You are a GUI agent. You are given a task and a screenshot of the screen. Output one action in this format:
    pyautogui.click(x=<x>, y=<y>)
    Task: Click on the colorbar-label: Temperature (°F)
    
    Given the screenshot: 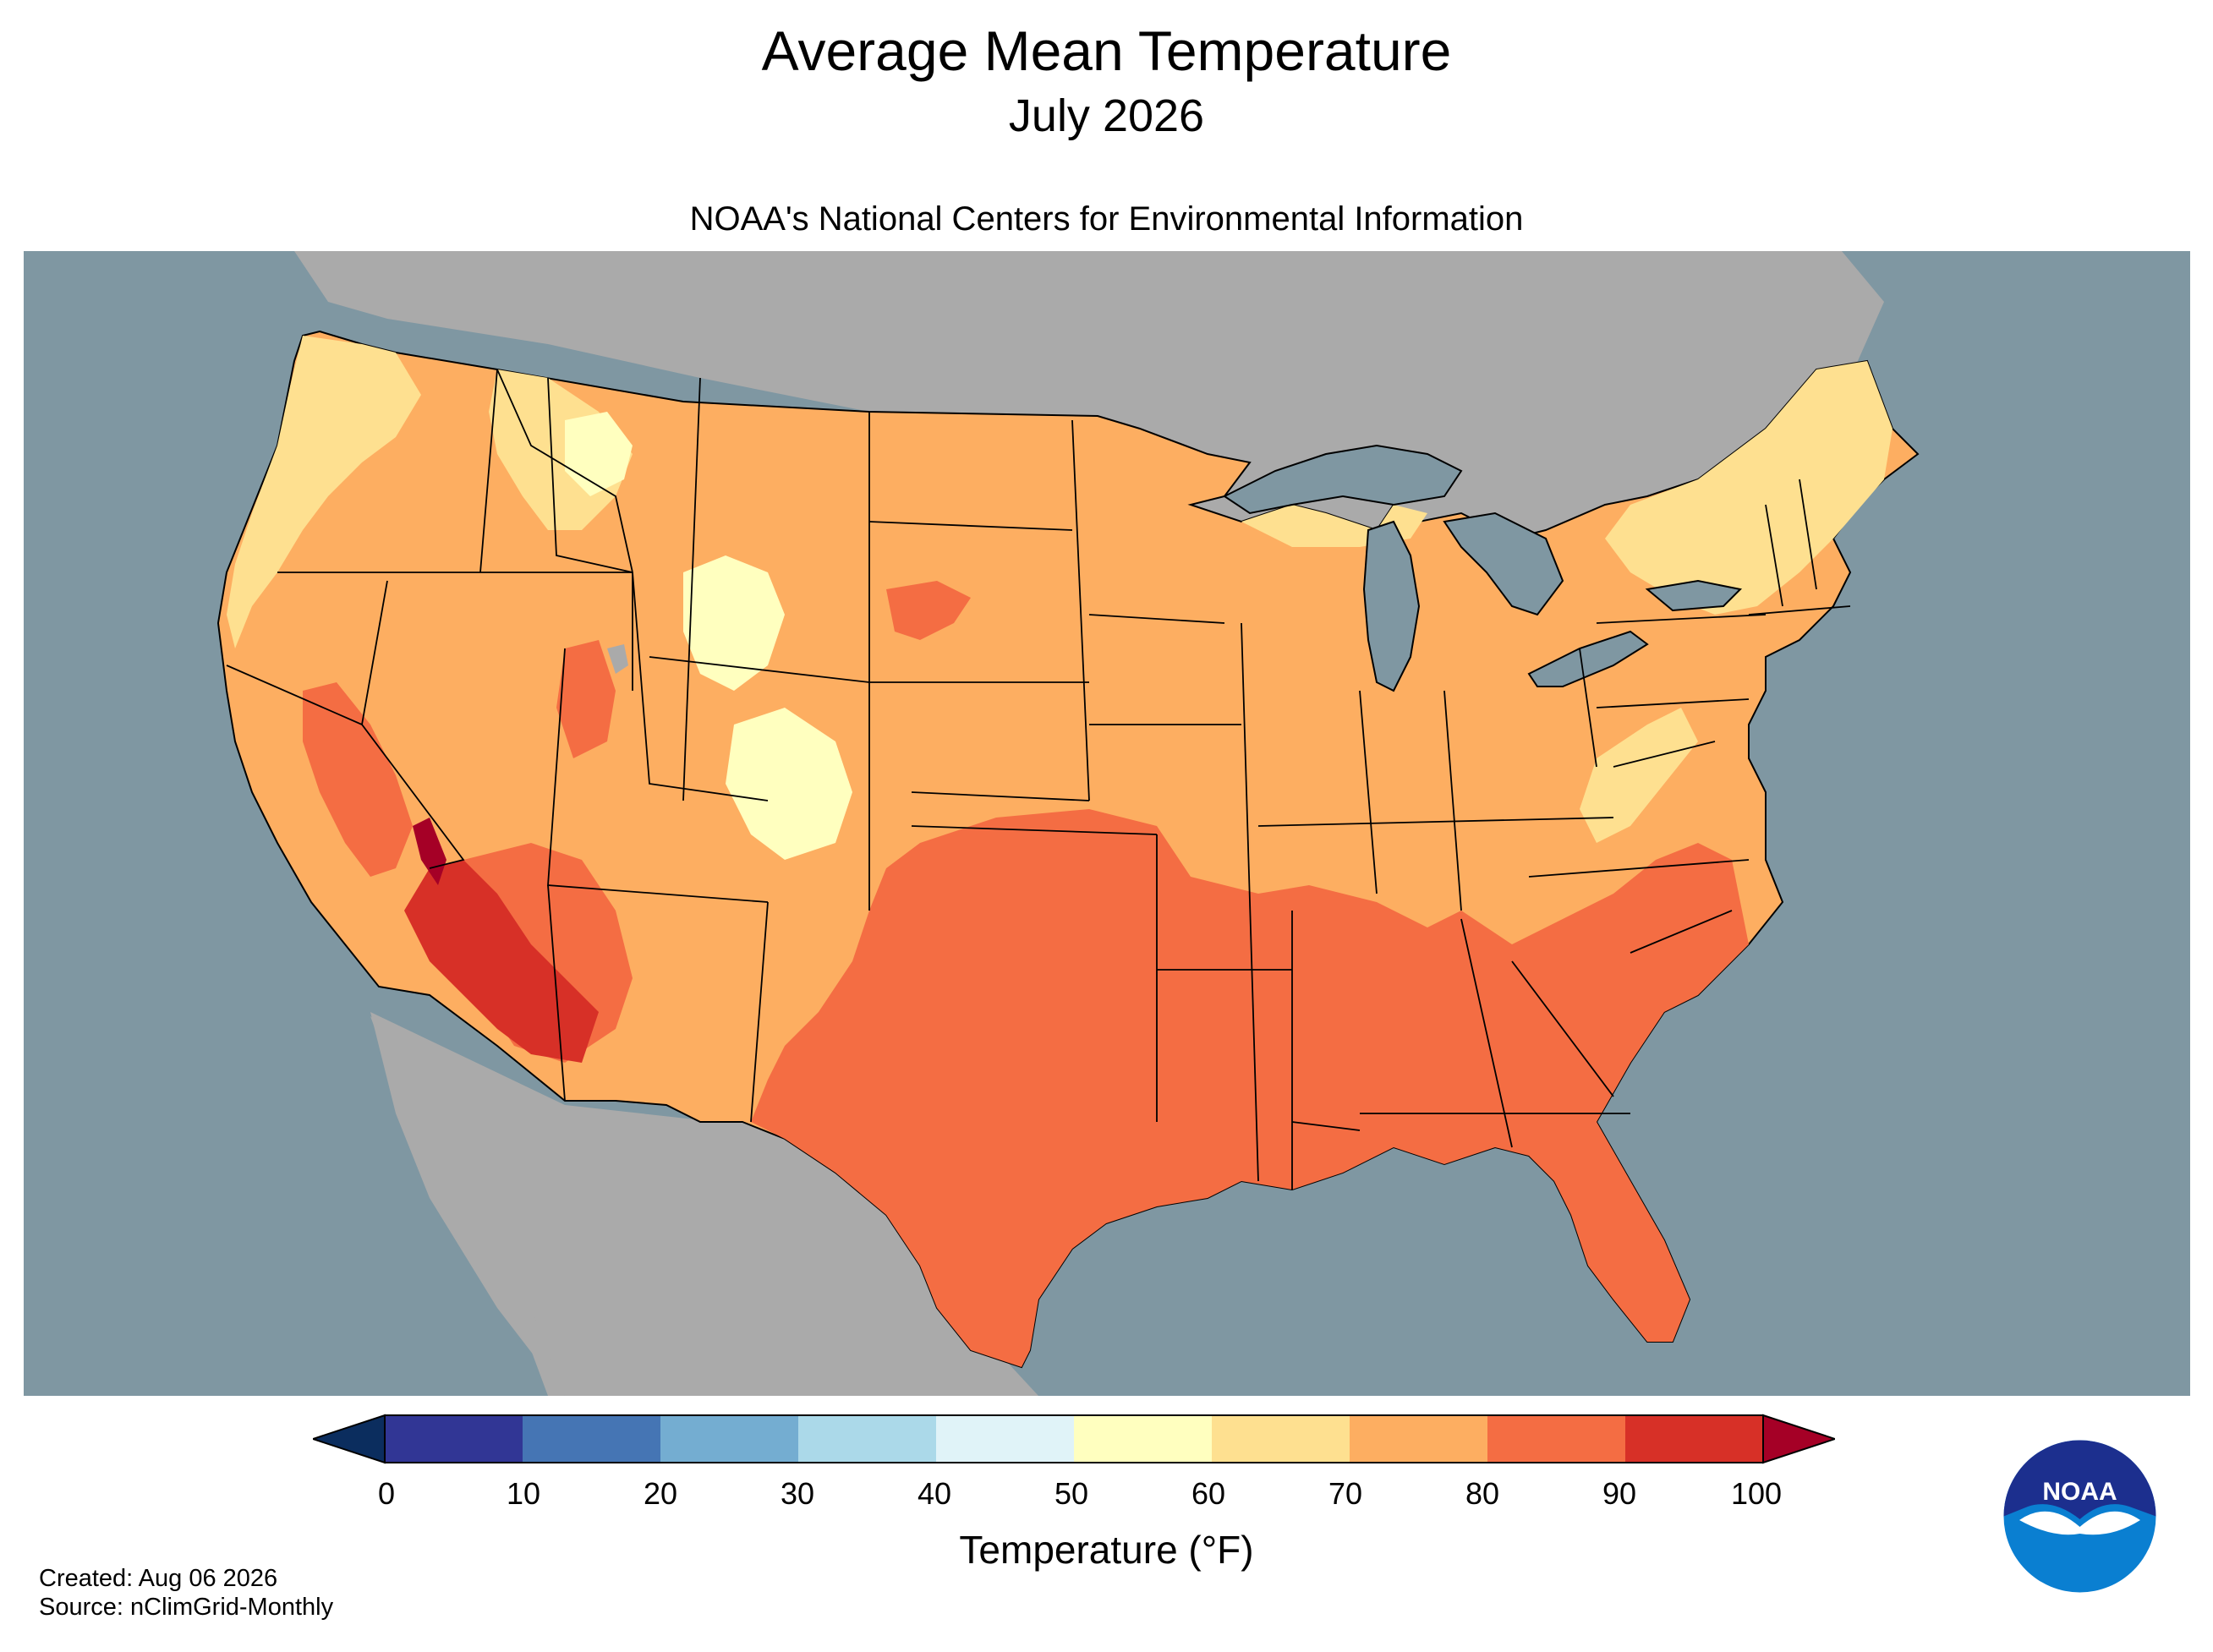 What is the action you would take?
    pyautogui.click(x=1106, y=1550)
    